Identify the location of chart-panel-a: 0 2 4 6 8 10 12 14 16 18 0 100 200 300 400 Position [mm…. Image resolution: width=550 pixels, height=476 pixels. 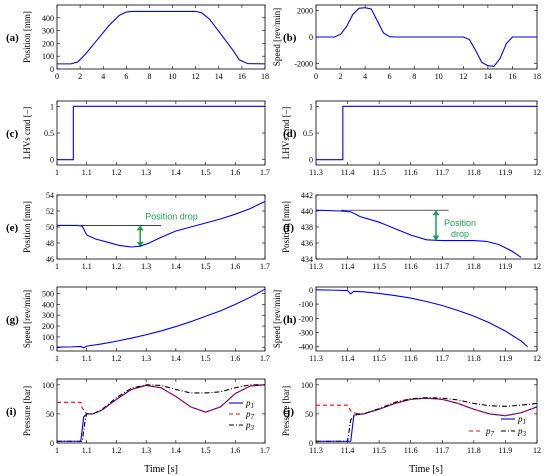
(137, 42).